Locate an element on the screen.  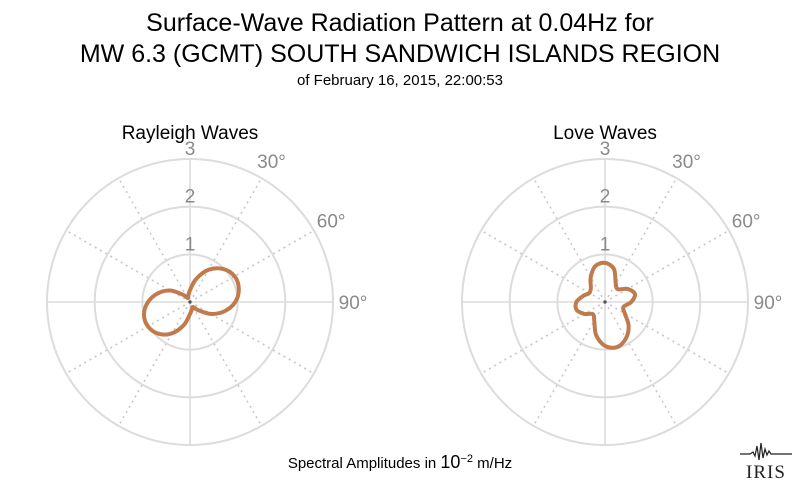
panel-title: Rayleigh Waves is located at coordinates (190, 133).